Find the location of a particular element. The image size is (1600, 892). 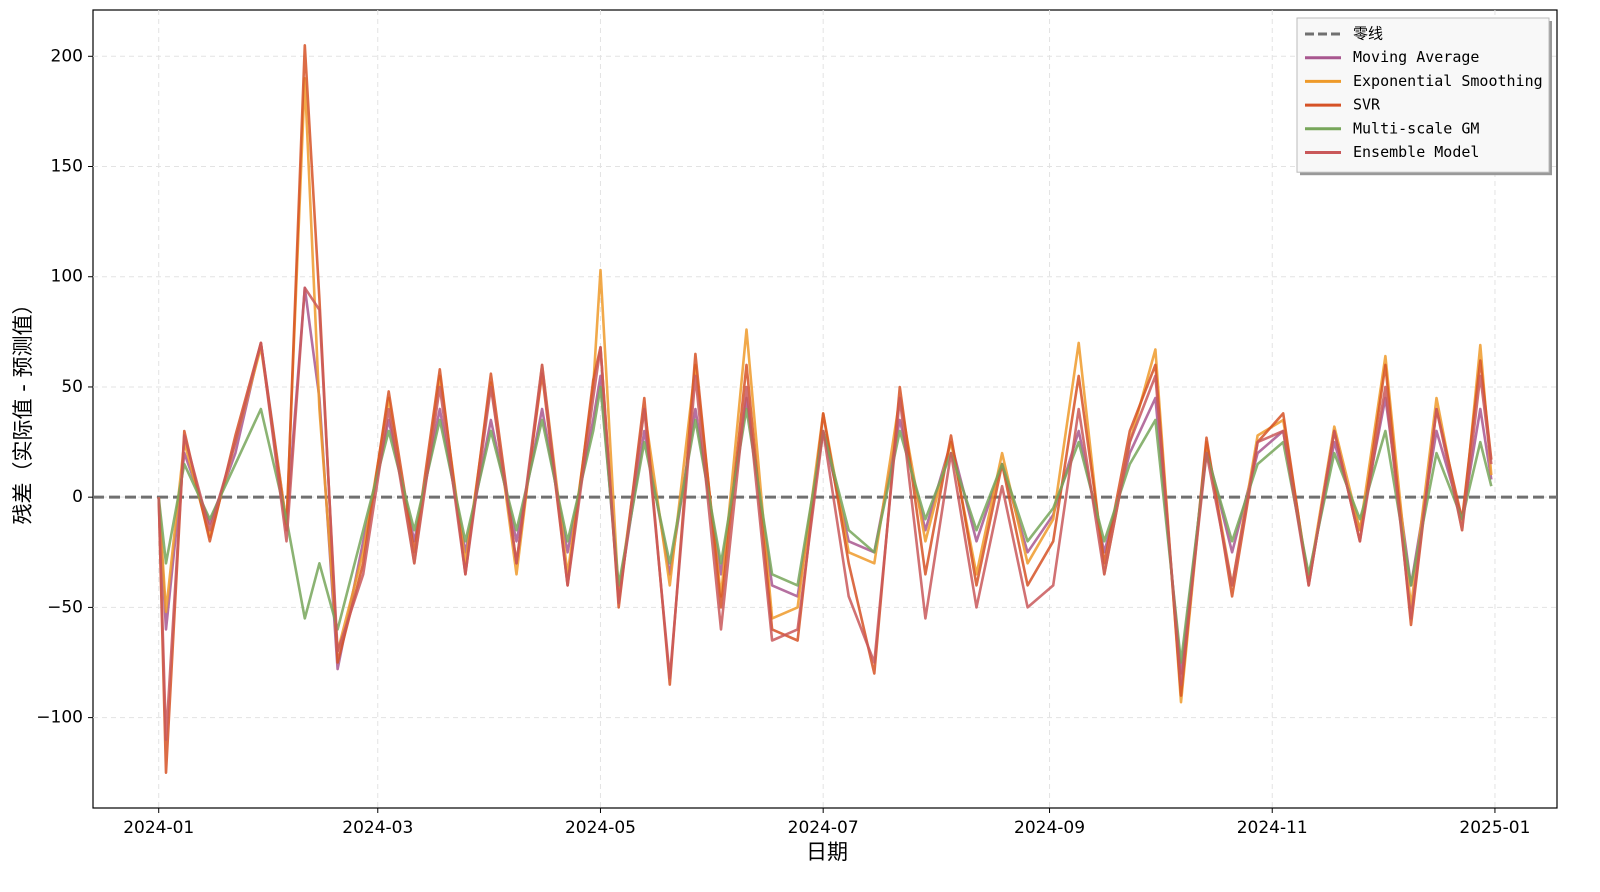

x-tick-label: 2024-01 is located at coordinates (158, 828).